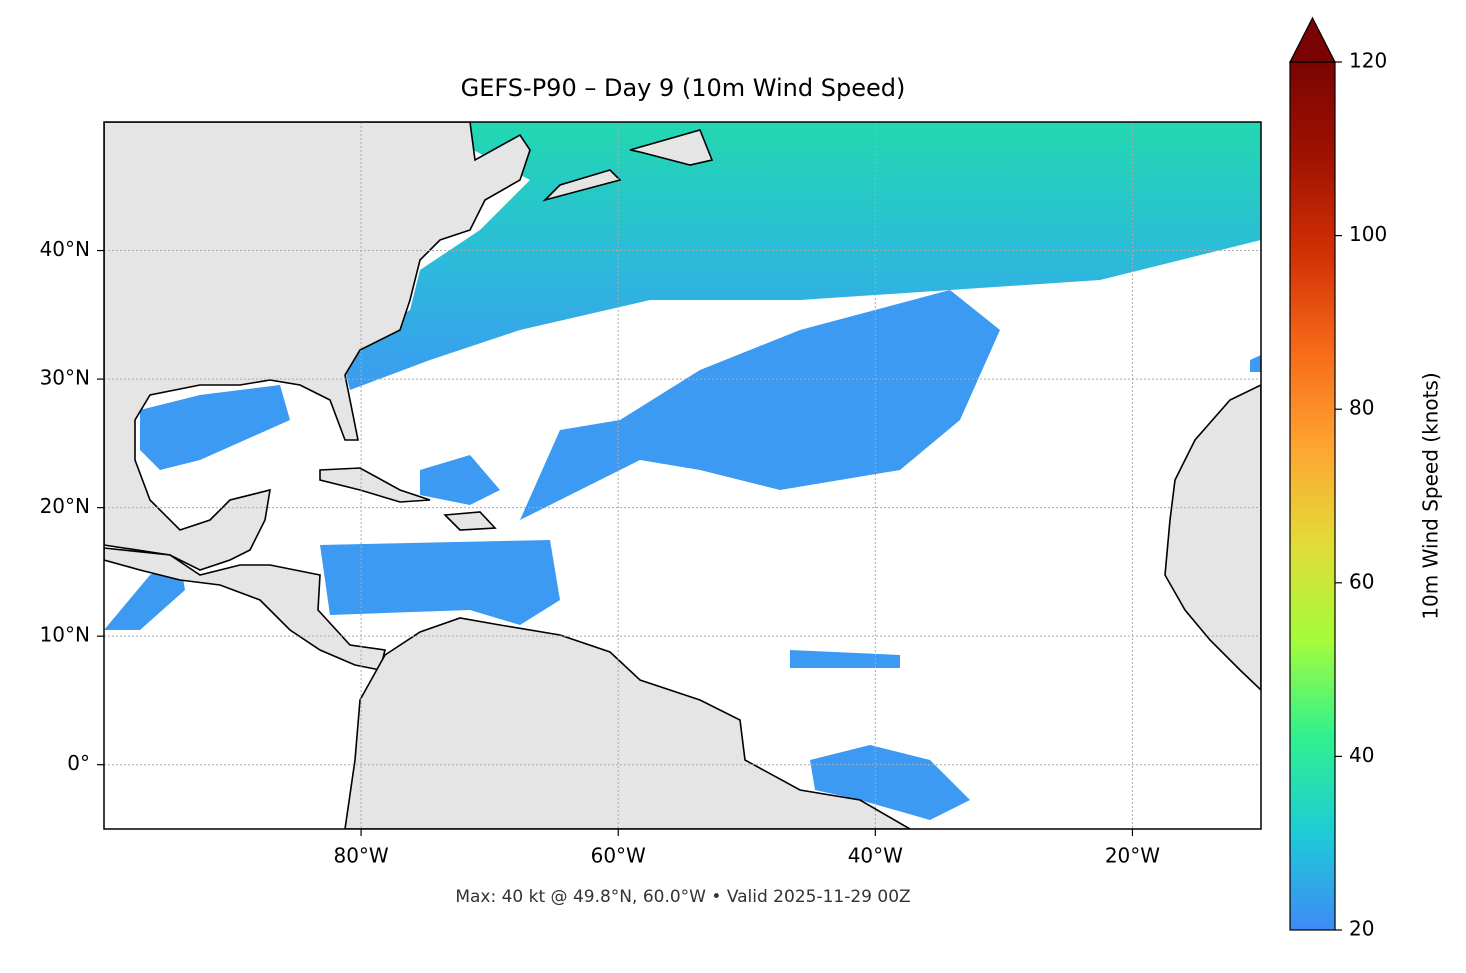 This screenshot has height=973, width=1466. I want to click on colorbar-tick-label: 80, so click(1361, 408).